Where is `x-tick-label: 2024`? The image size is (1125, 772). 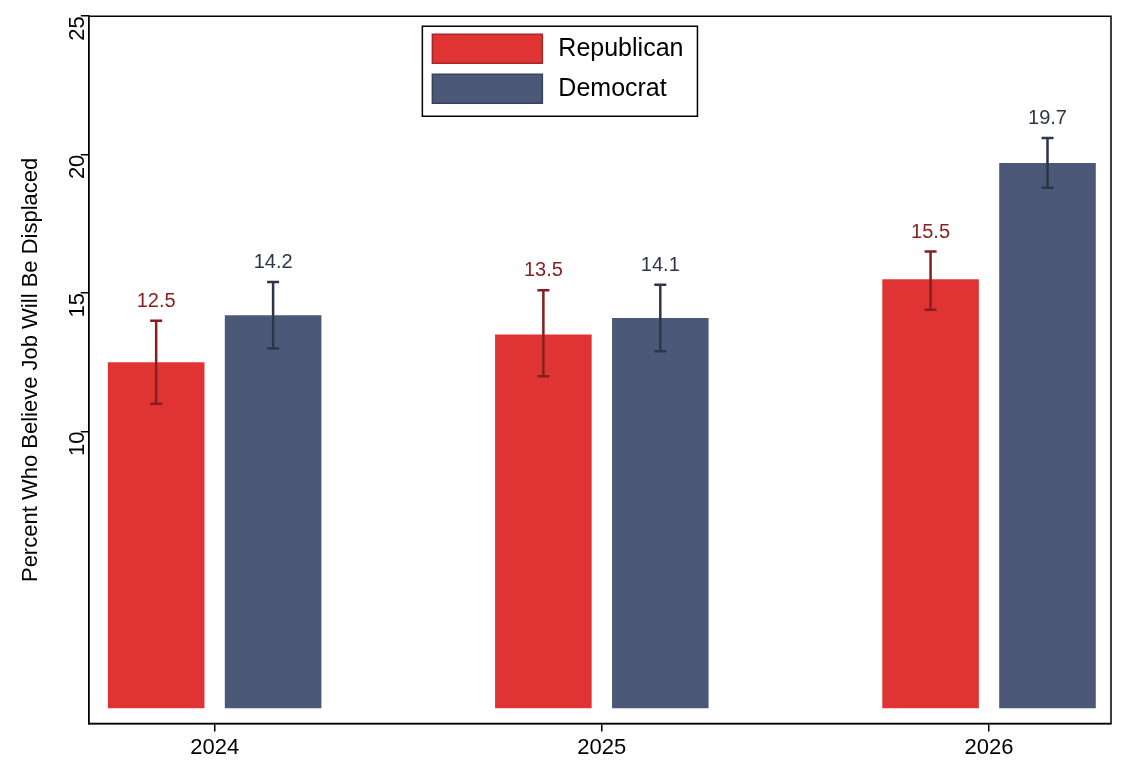
x-tick-label: 2024 is located at coordinates (215, 746).